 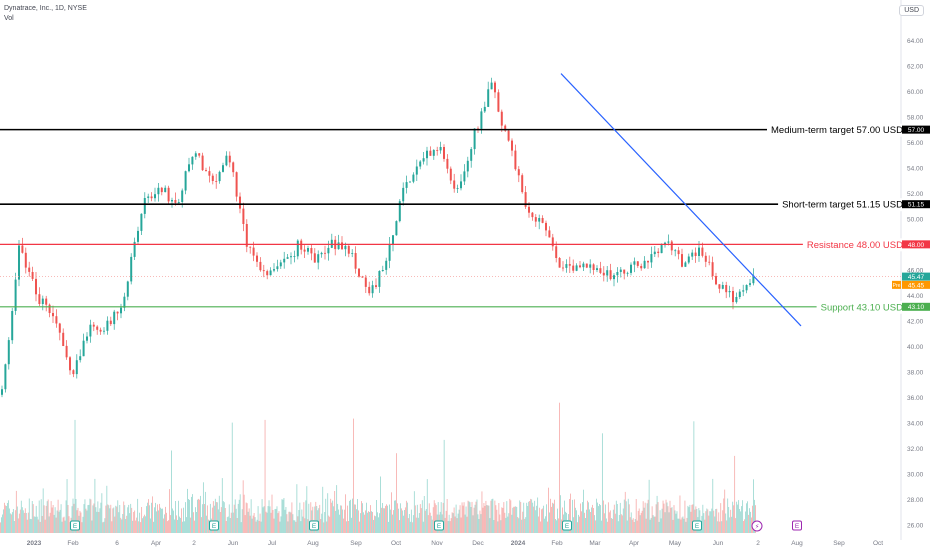 What do you see at coordinates (272, 543) in the screenshot?
I see `time-tick-label: Jul` at bounding box center [272, 543].